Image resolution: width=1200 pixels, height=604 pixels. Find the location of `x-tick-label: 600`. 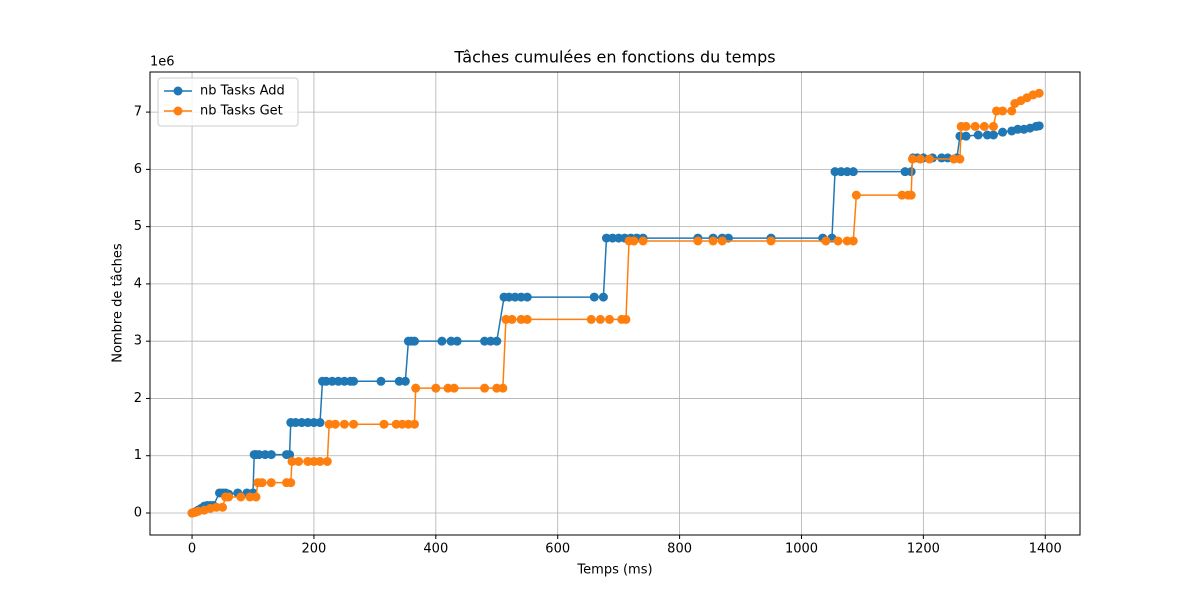

x-tick-label: 600 is located at coordinates (557, 549).